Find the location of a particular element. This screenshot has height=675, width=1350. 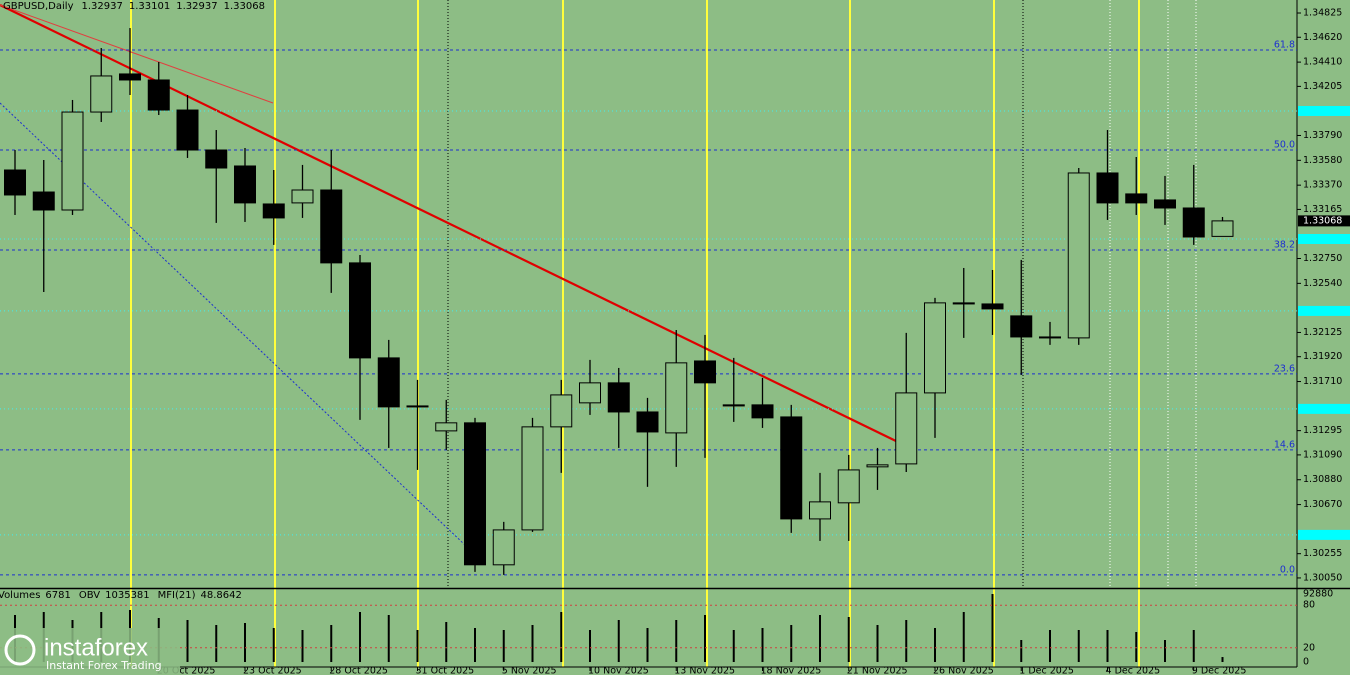

y-tick-label: 1.32540 is located at coordinates (1322, 283).